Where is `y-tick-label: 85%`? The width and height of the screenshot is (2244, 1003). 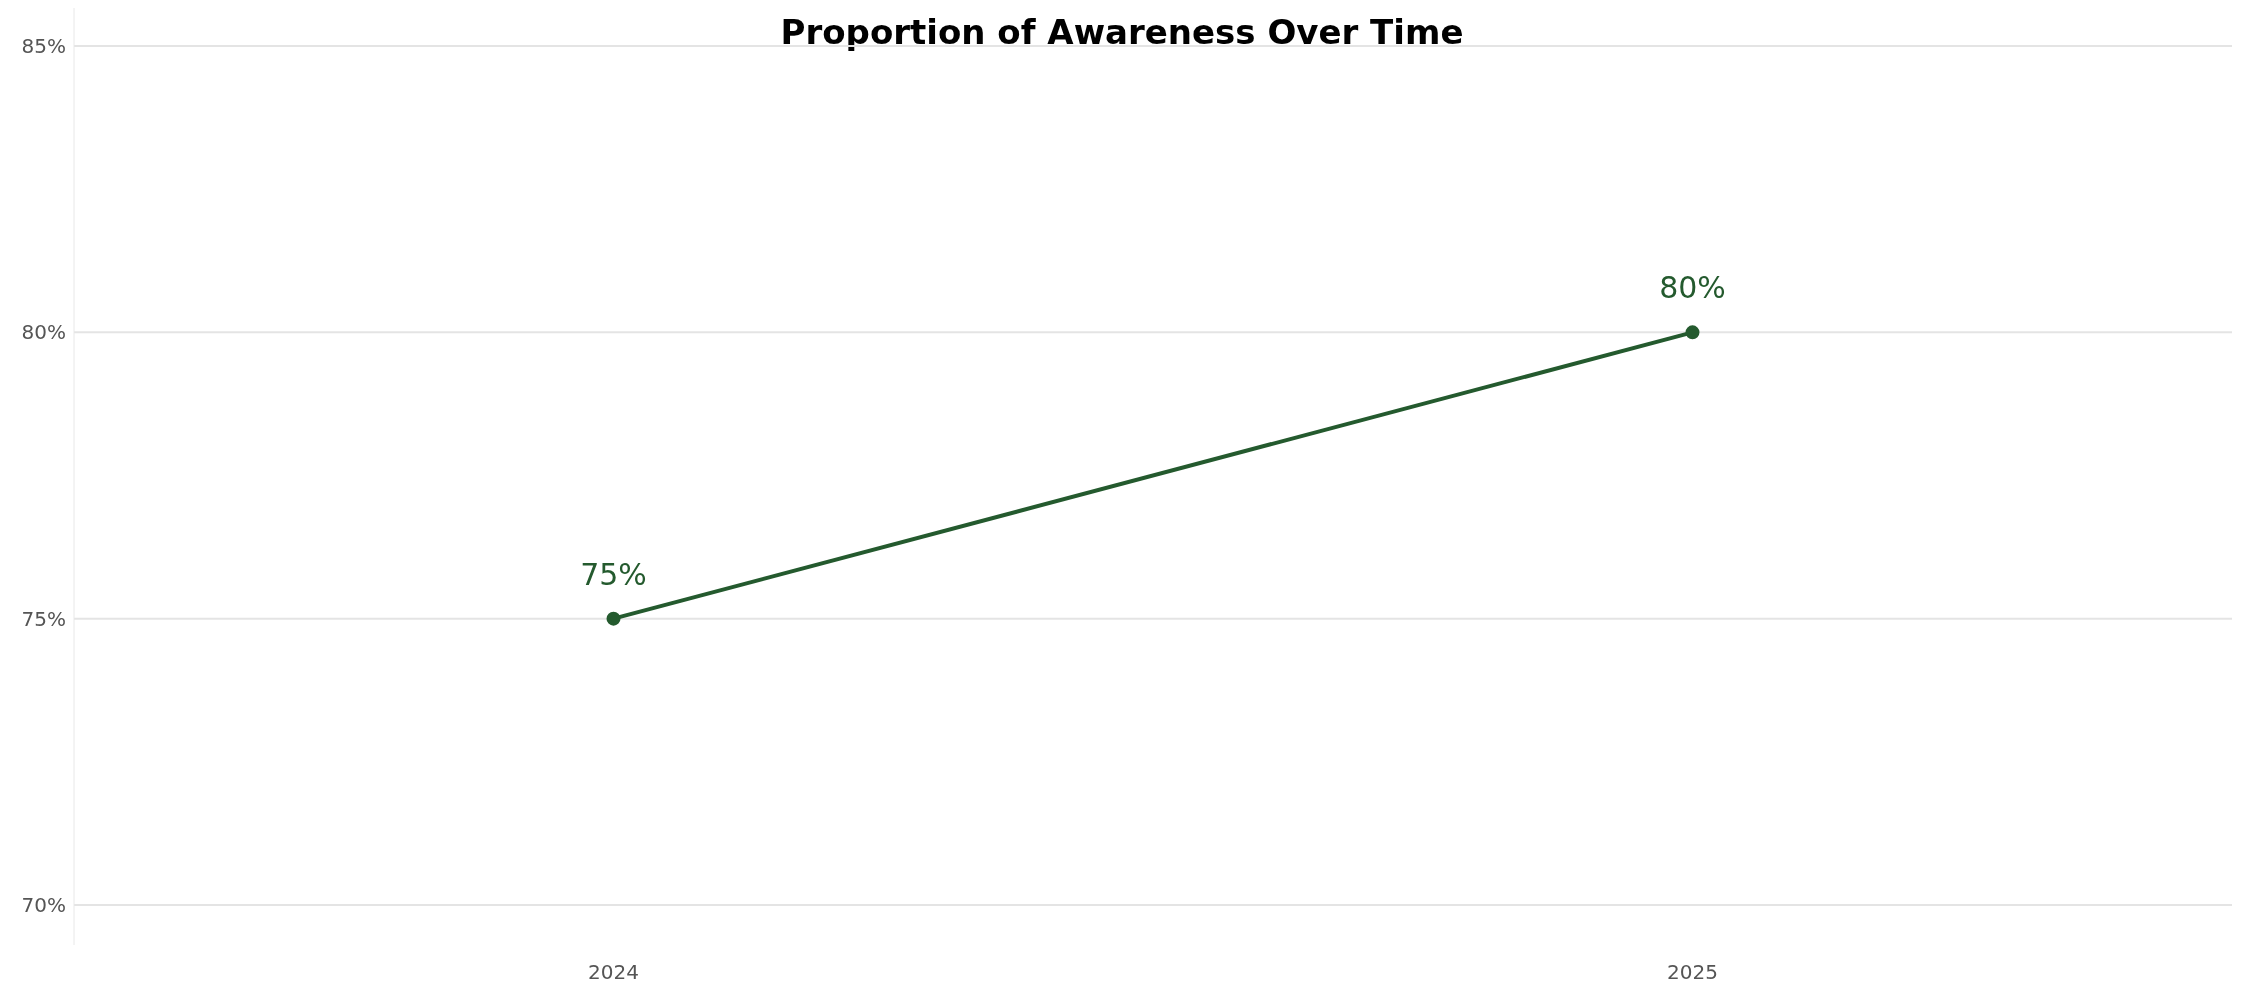
y-tick-label: 85% is located at coordinates (43, 46).